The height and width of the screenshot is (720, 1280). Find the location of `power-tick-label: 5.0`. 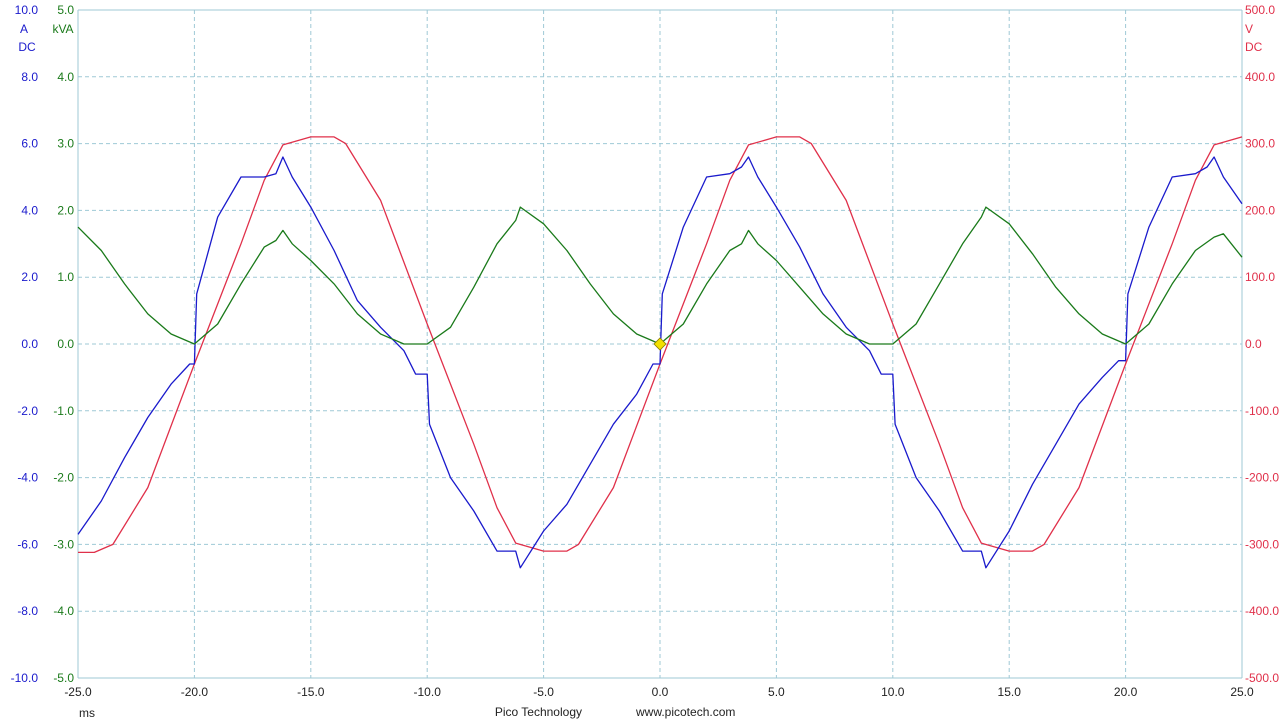

power-tick-label: 5.0 is located at coordinates (65, 10).